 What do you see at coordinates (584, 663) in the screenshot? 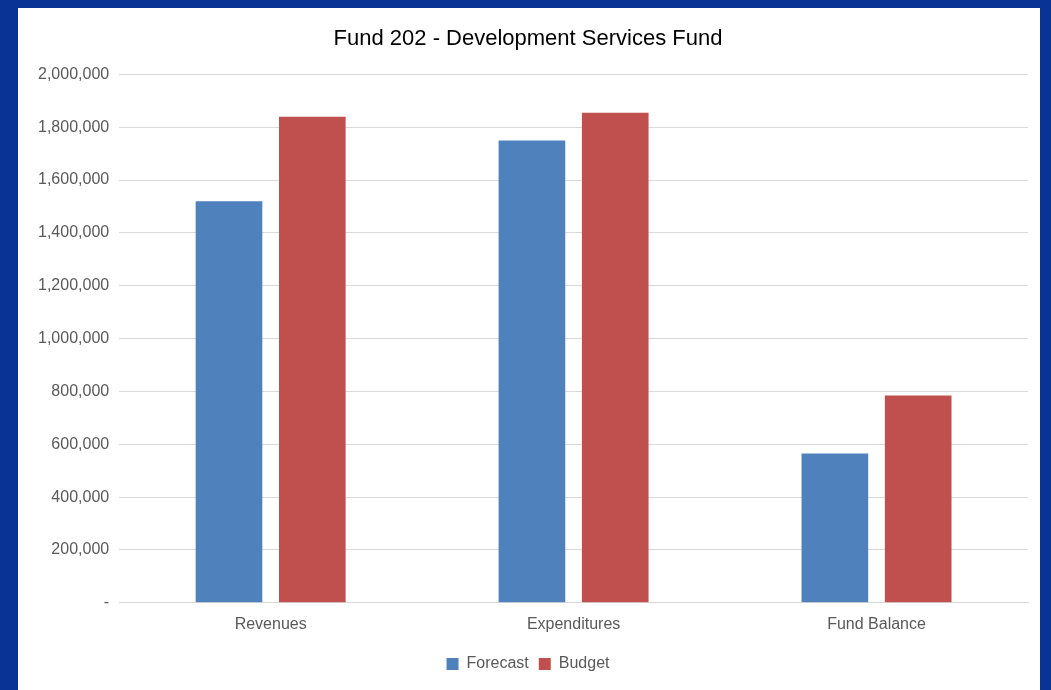
I see `legend-label: Budget` at bounding box center [584, 663].